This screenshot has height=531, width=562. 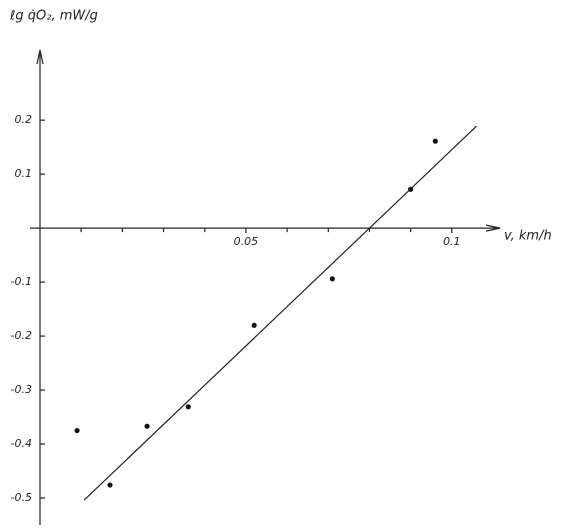 What do you see at coordinates (452, 241) in the screenshot?
I see `x-tick-label: 0.1` at bounding box center [452, 241].